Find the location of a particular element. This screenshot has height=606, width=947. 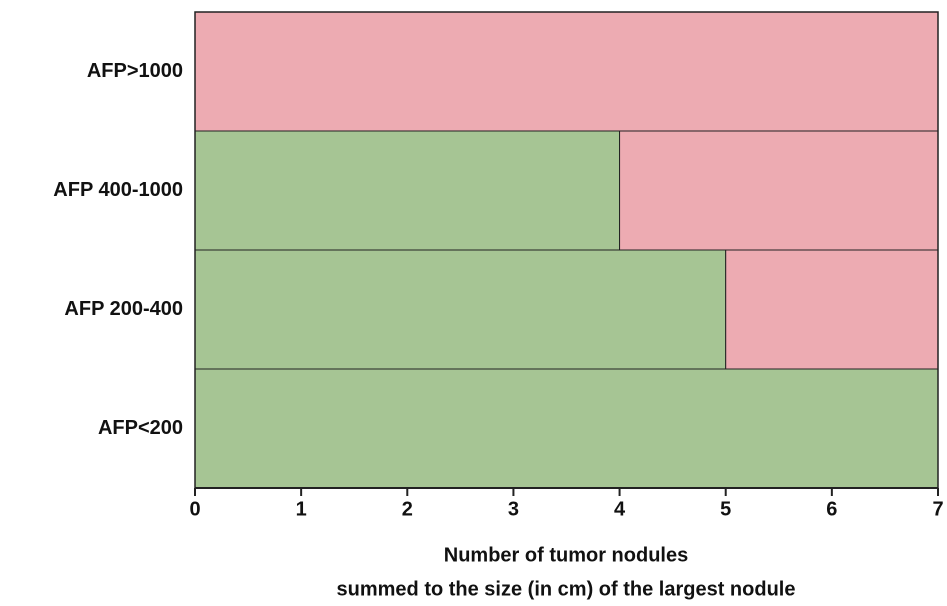

x-tick-label: 4 is located at coordinates (620, 509).